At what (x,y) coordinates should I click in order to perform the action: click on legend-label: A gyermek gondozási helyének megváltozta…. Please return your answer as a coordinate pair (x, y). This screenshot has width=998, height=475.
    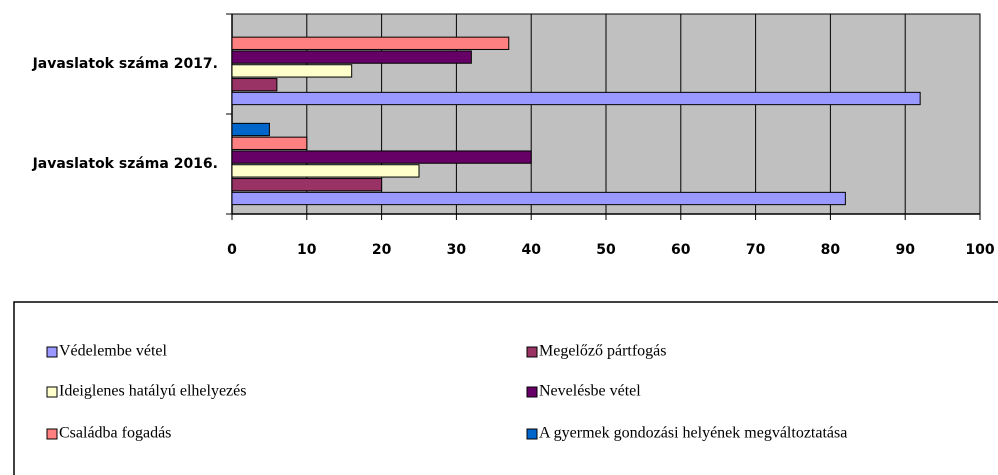
    Looking at the image, I should click on (693, 433).